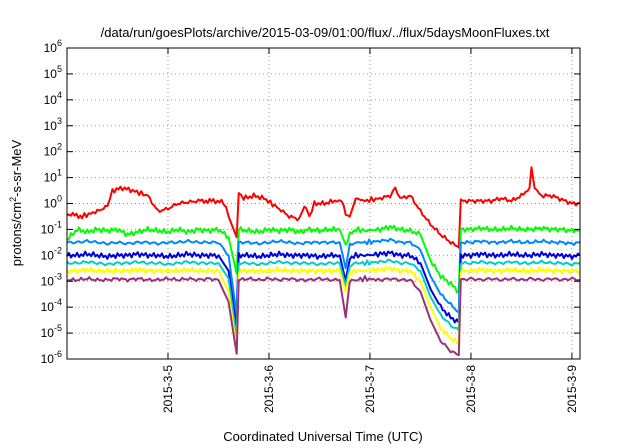  Describe the element at coordinates (168, 389) in the screenshot. I see `x-tick-label: 2015-3-5` at that location.